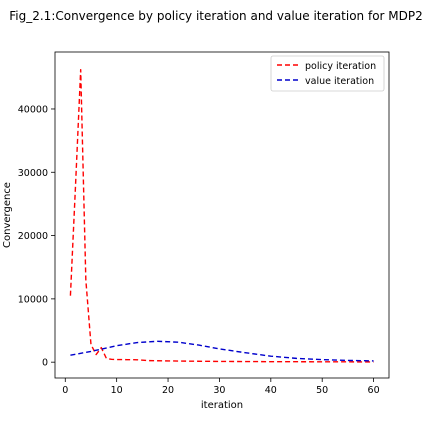 This screenshot has width=432, height=432. I want to click on x-axis-ticks: 0 10 20 30 40 50 60, so click(221, 387).